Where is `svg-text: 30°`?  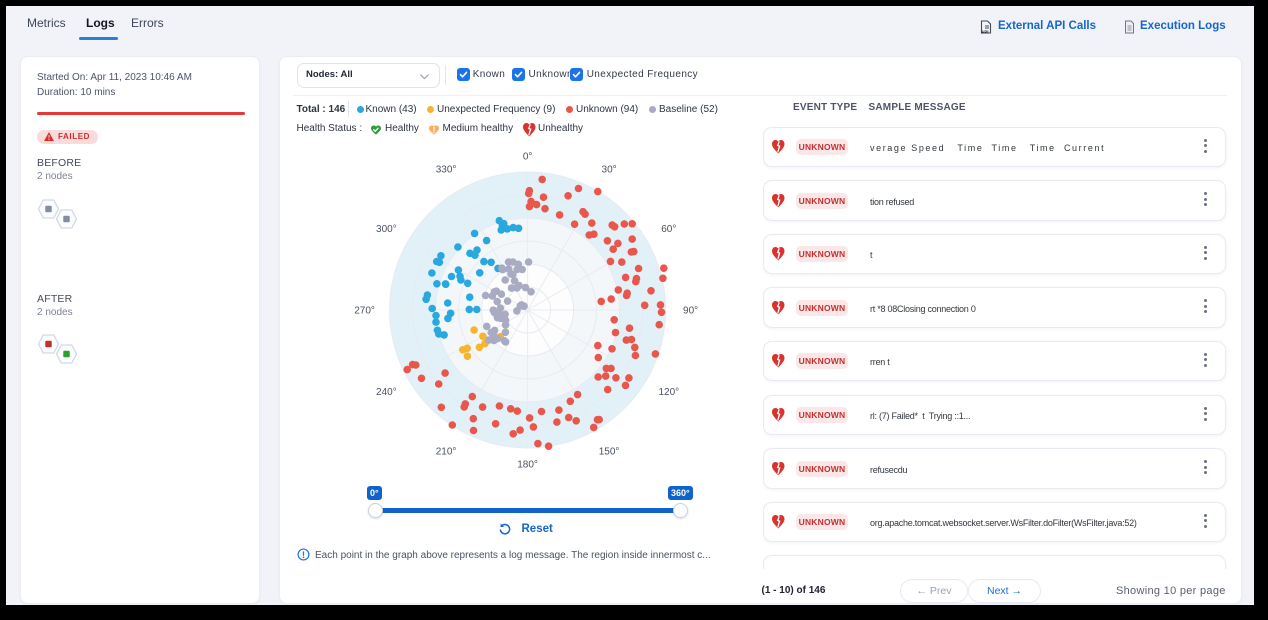
svg-text: 30° is located at coordinates (609, 169).